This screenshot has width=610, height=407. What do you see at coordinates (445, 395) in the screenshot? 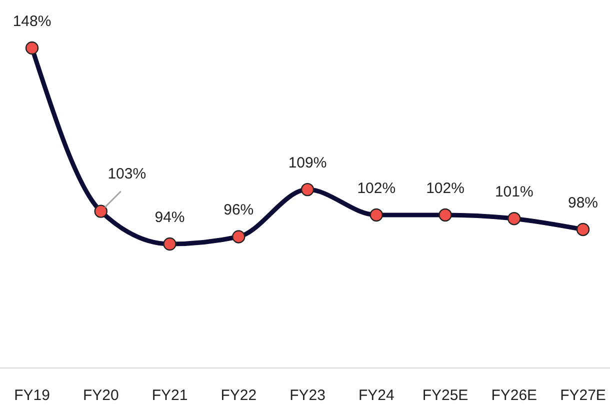
I see `x-tick-label: FY25E` at bounding box center [445, 395].